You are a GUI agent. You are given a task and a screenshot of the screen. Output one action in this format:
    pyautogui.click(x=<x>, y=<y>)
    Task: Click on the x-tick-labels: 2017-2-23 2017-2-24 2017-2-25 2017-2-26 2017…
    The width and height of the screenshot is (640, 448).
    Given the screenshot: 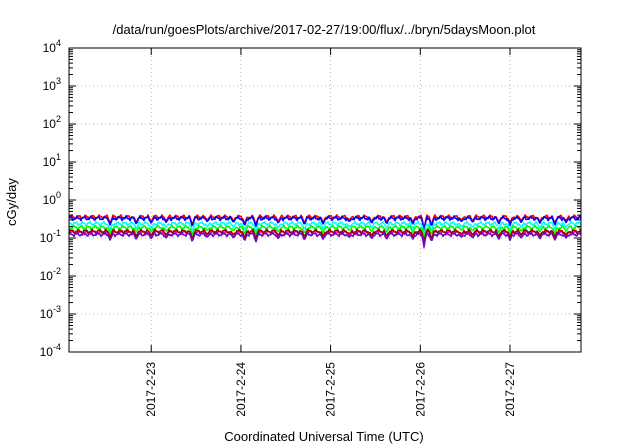 What is the action you would take?
    pyautogui.click(x=330, y=389)
    